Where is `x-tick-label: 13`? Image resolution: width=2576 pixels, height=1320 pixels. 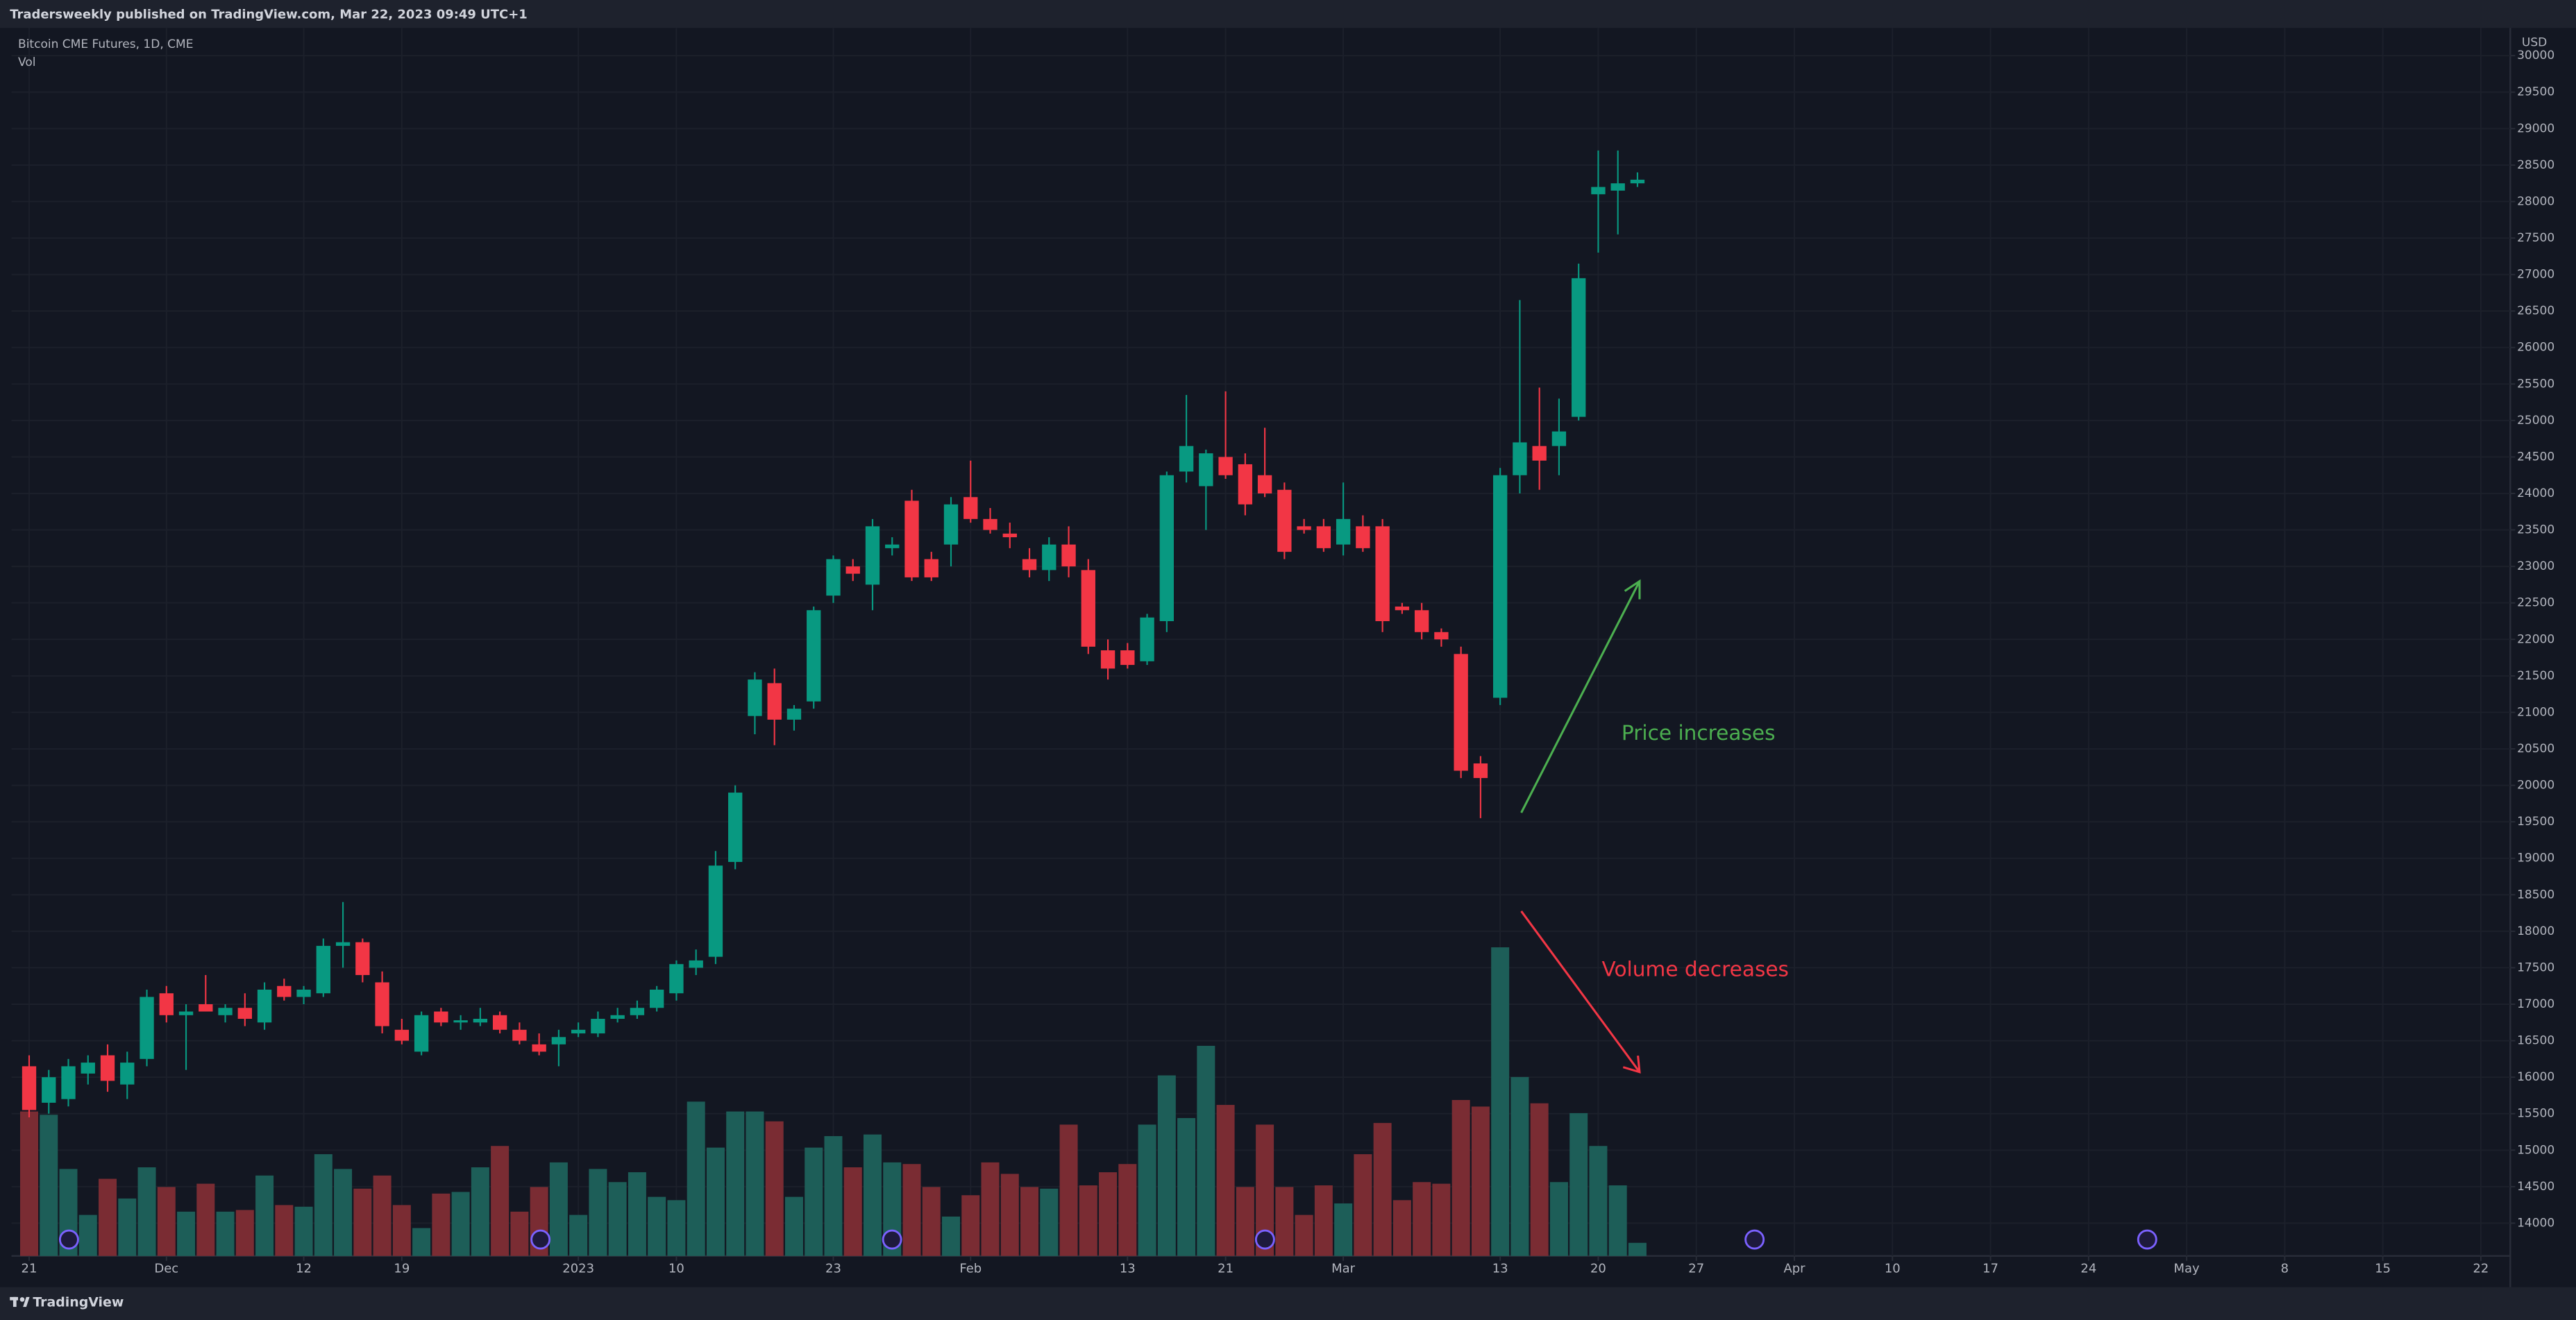 x-tick-label: 13 is located at coordinates (1128, 1269).